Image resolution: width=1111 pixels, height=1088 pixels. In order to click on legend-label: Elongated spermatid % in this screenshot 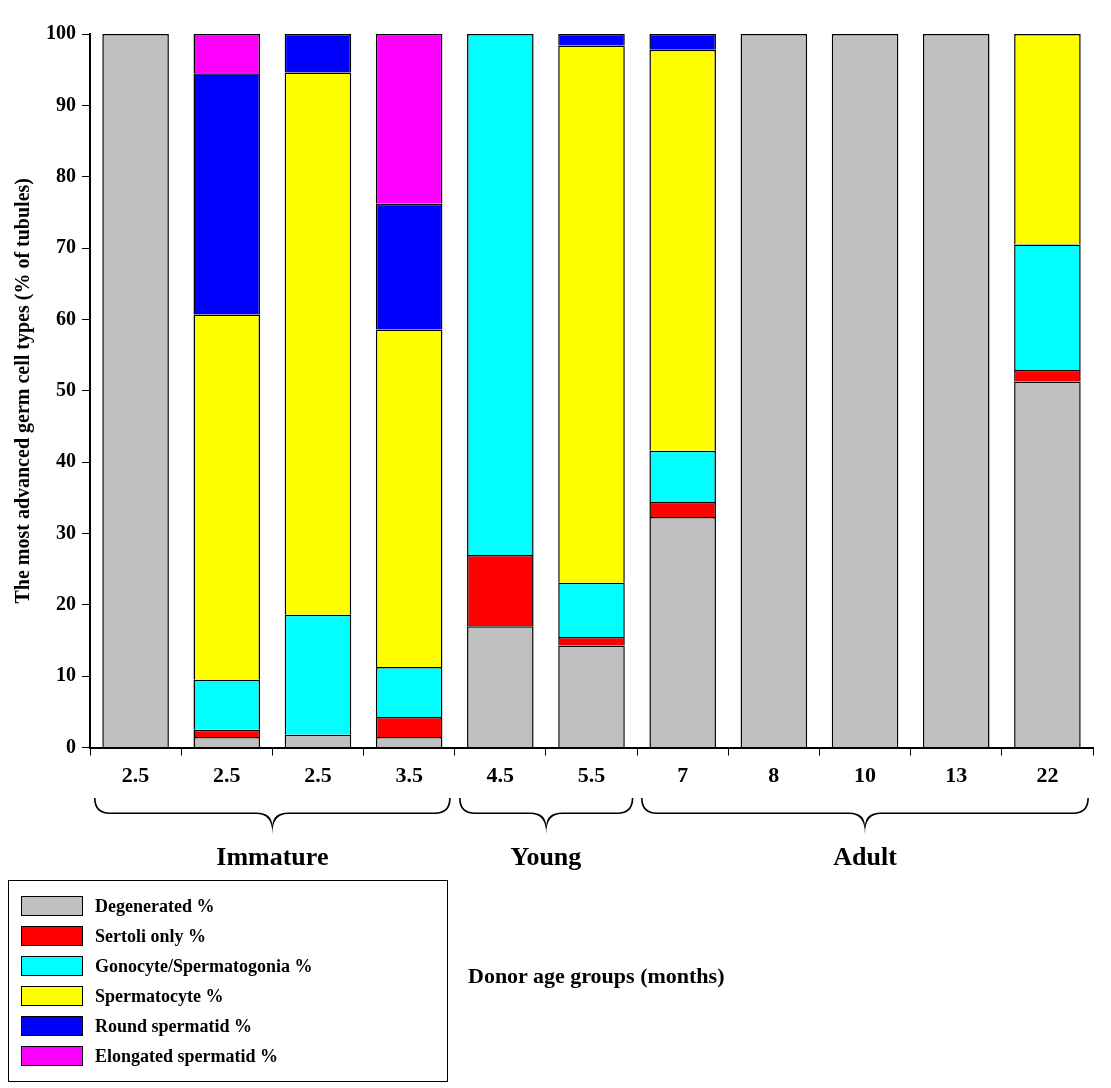, I will do `click(187, 1056)`.